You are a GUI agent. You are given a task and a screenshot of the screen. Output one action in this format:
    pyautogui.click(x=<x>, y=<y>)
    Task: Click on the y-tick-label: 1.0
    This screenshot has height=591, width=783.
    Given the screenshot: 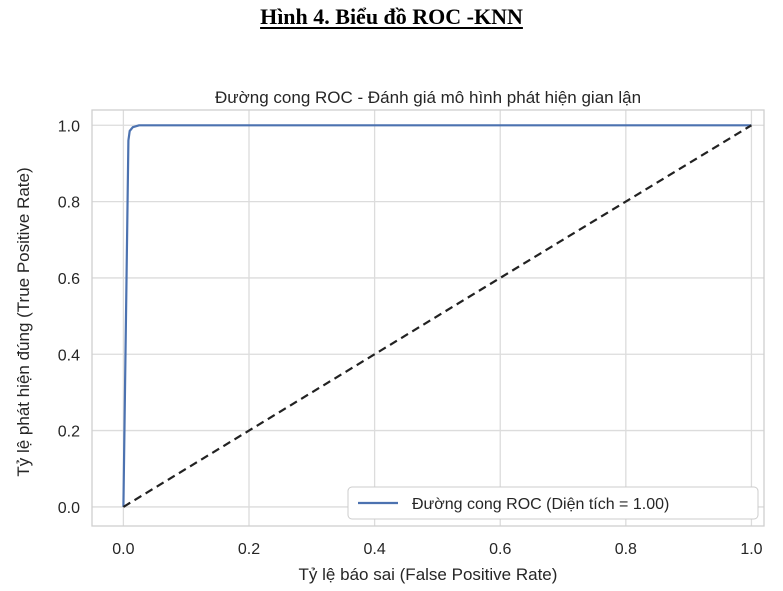 What is the action you would take?
    pyautogui.click(x=69, y=126)
    